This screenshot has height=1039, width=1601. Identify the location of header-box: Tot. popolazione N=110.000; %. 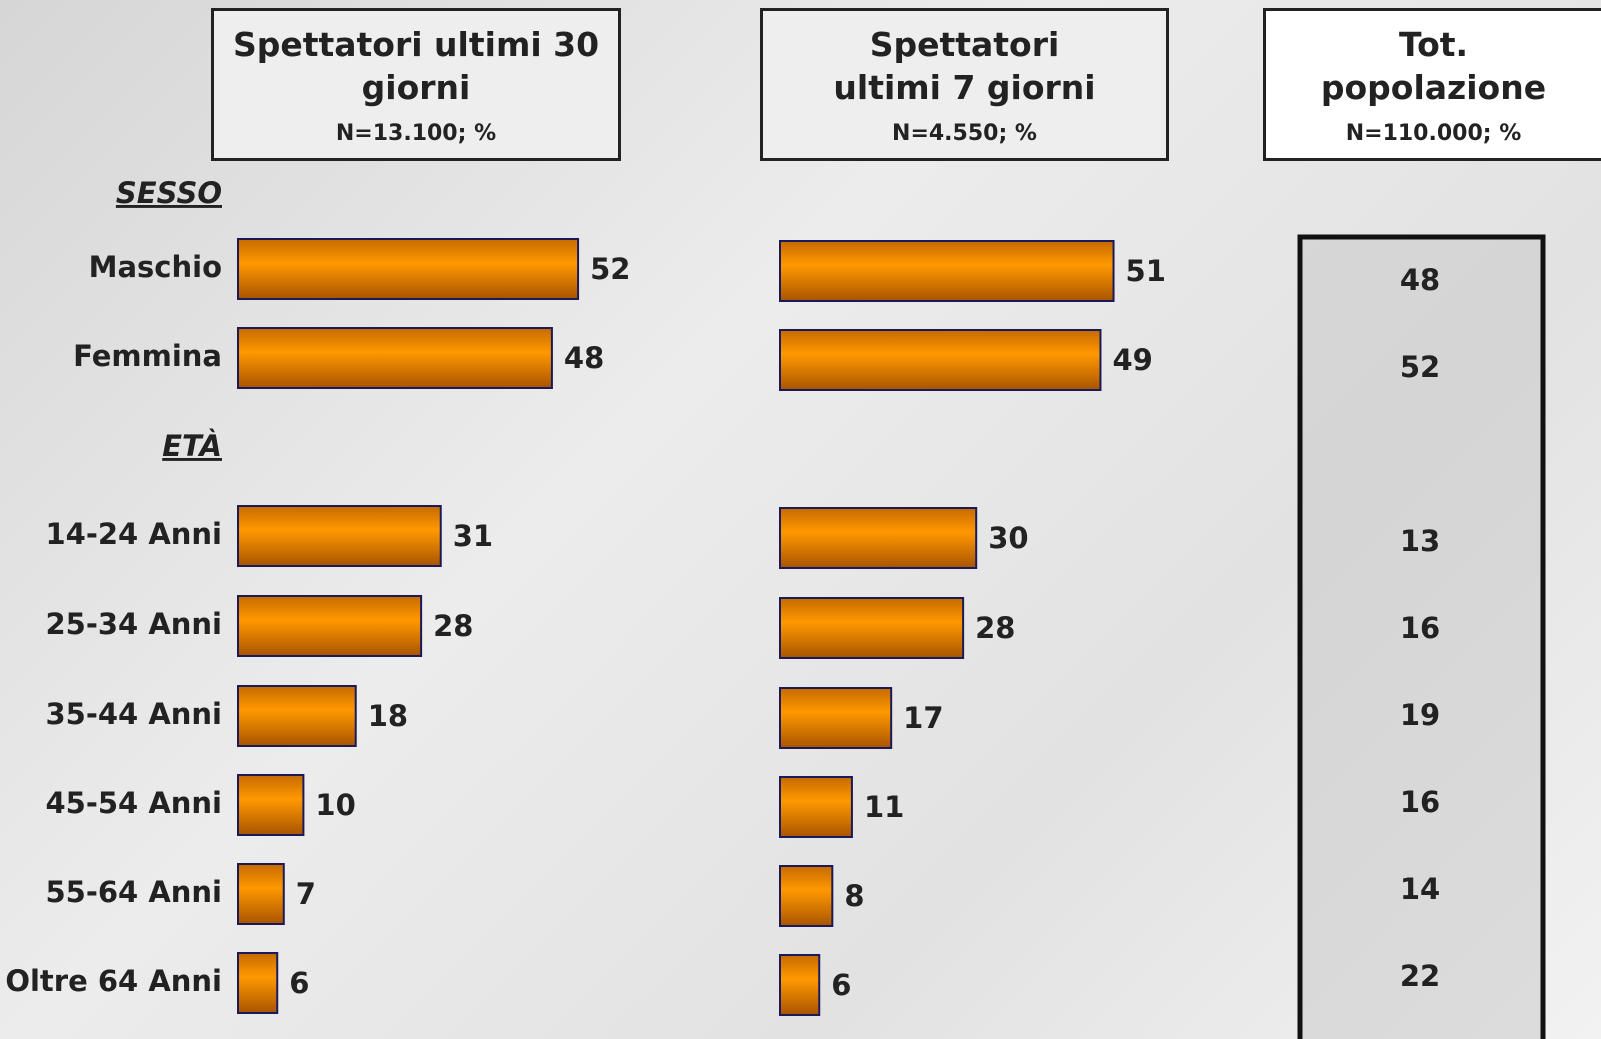
(1432, 84).